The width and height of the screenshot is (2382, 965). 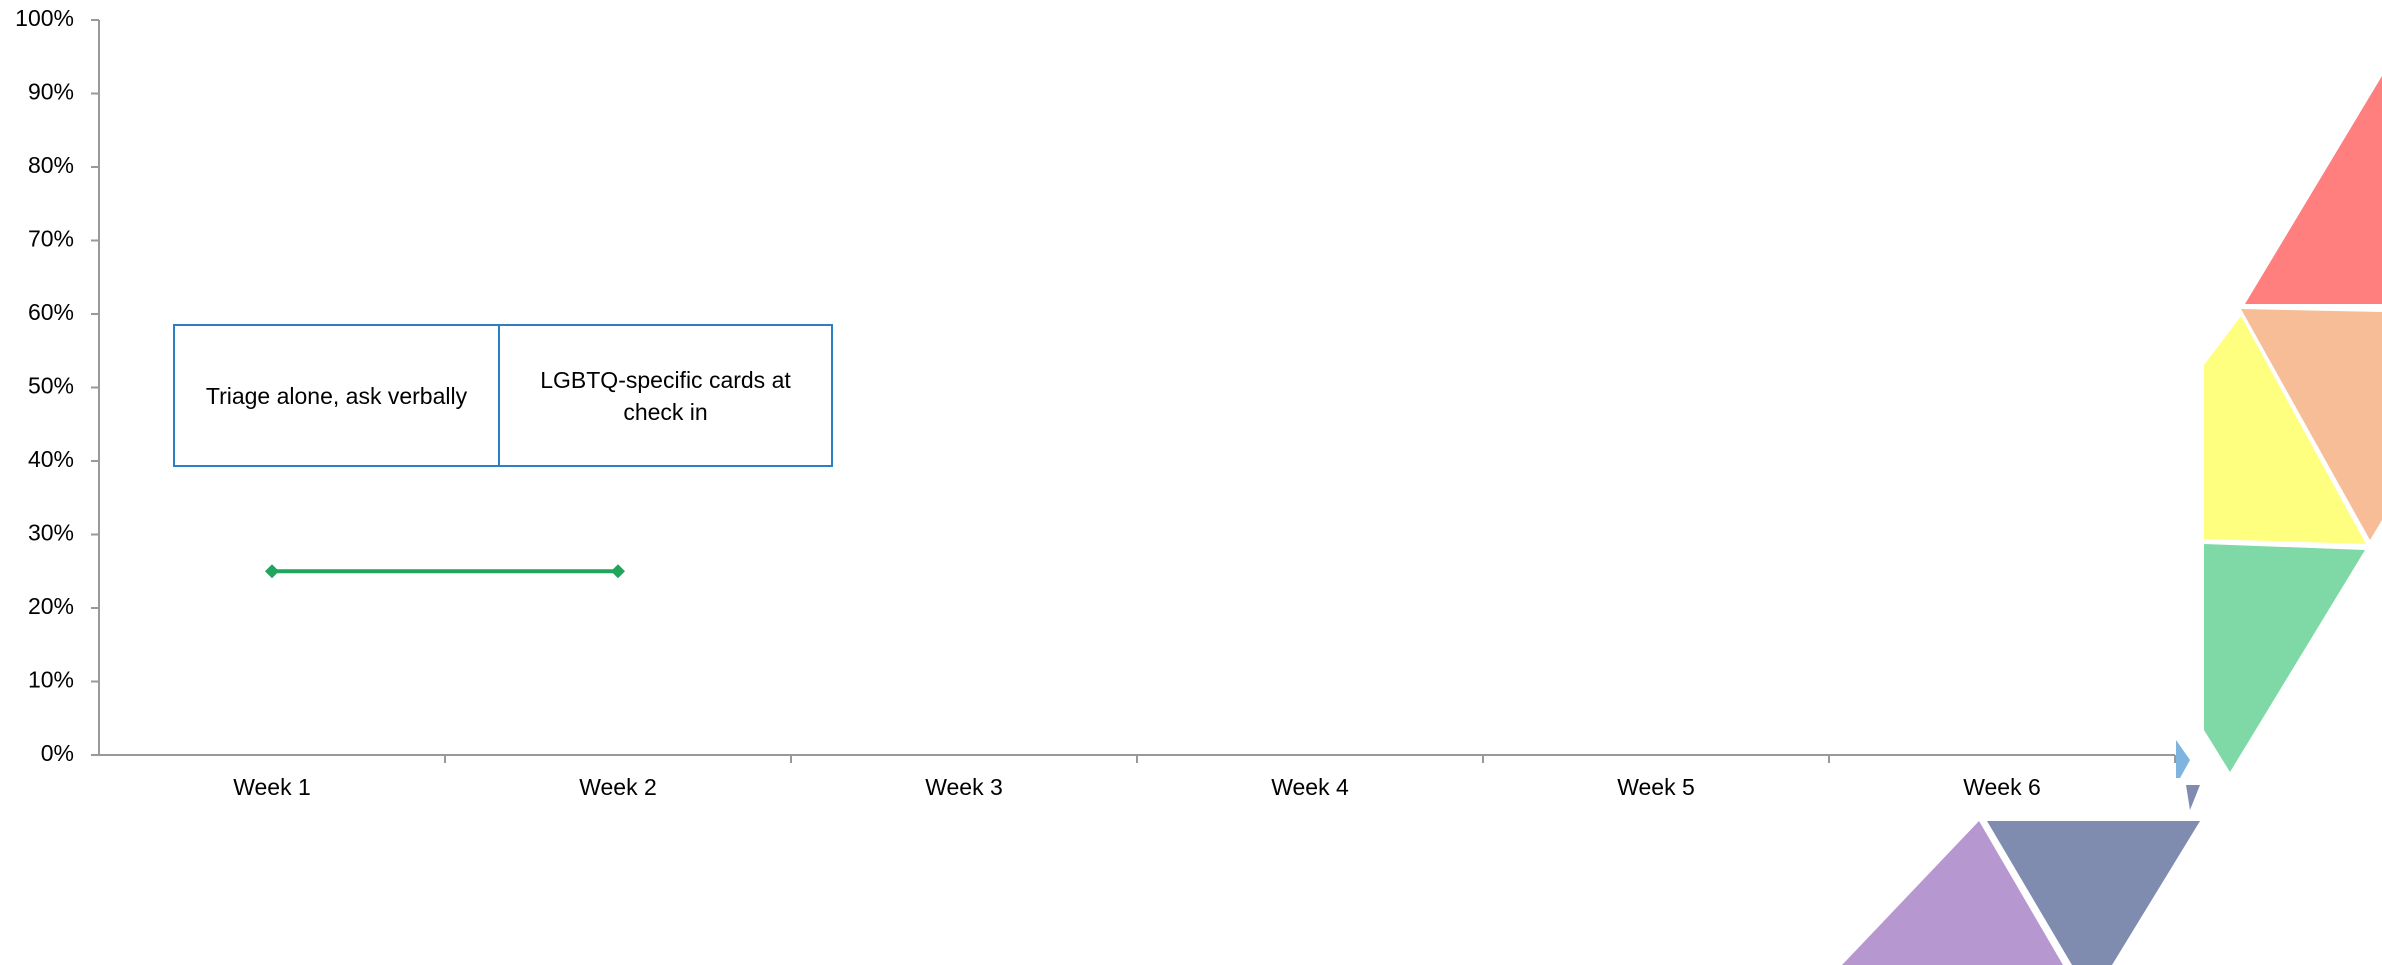 What do you see at coordinates (272, 787) in the screenshot?
I see `x-tick-label: Week 1` at bounding box center [272, 787].